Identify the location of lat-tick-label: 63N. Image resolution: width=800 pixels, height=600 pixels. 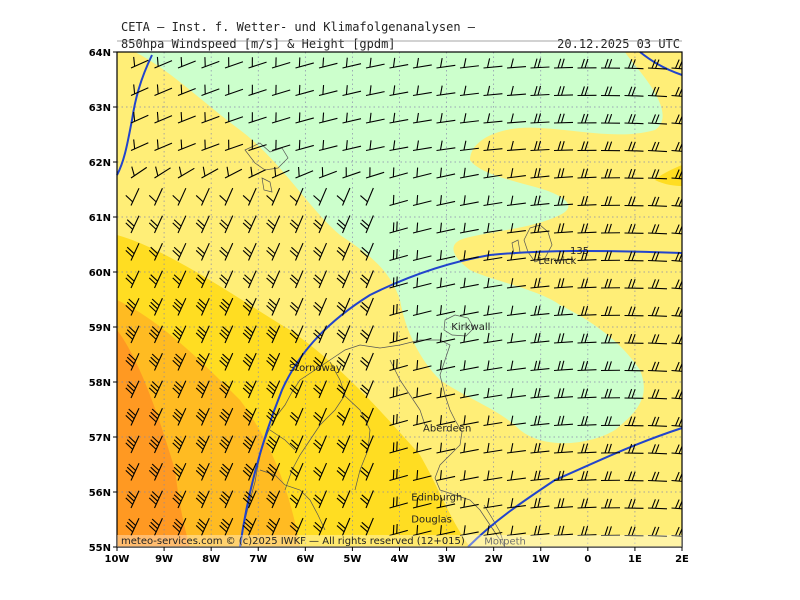
(100, 108).